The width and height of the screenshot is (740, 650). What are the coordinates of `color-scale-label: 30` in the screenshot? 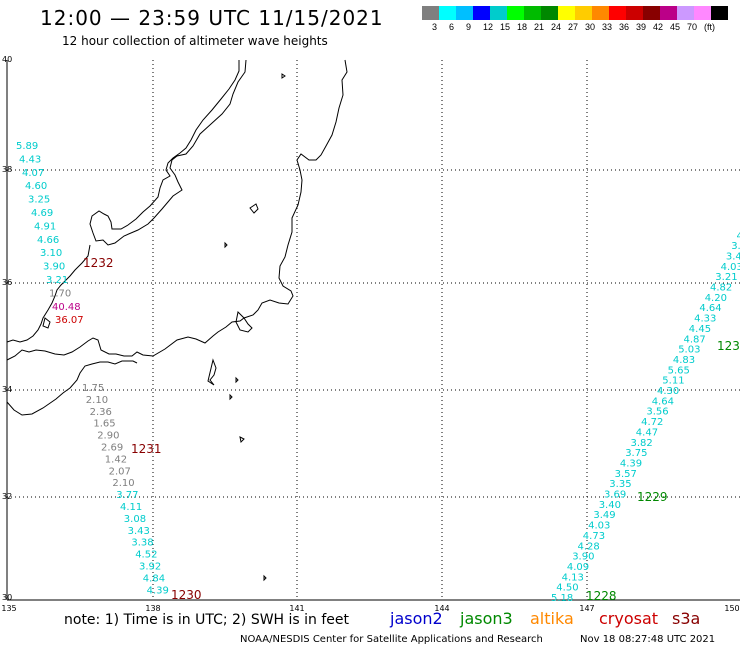 It's located at (590, 27).